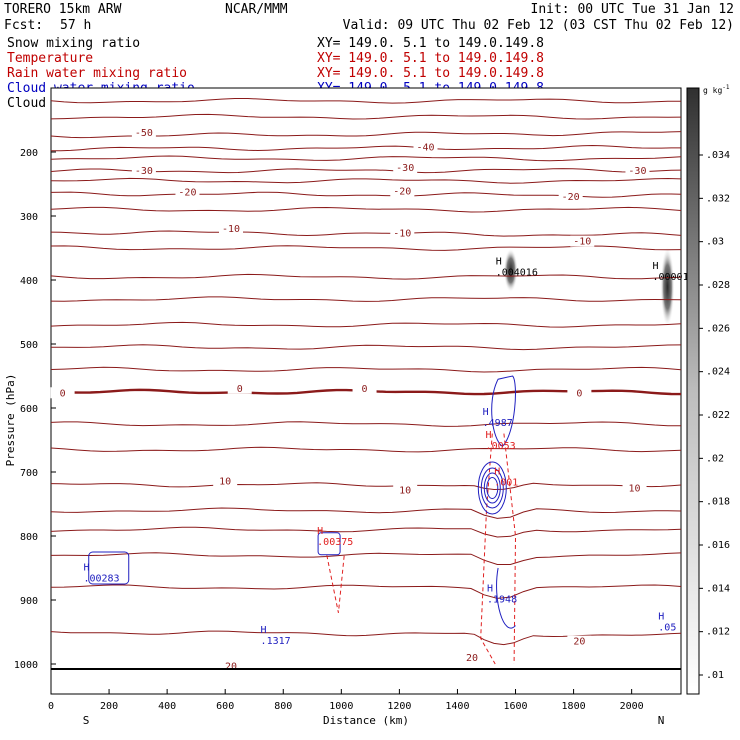  I want to click on snow-shade-blob, so click(510, 270).